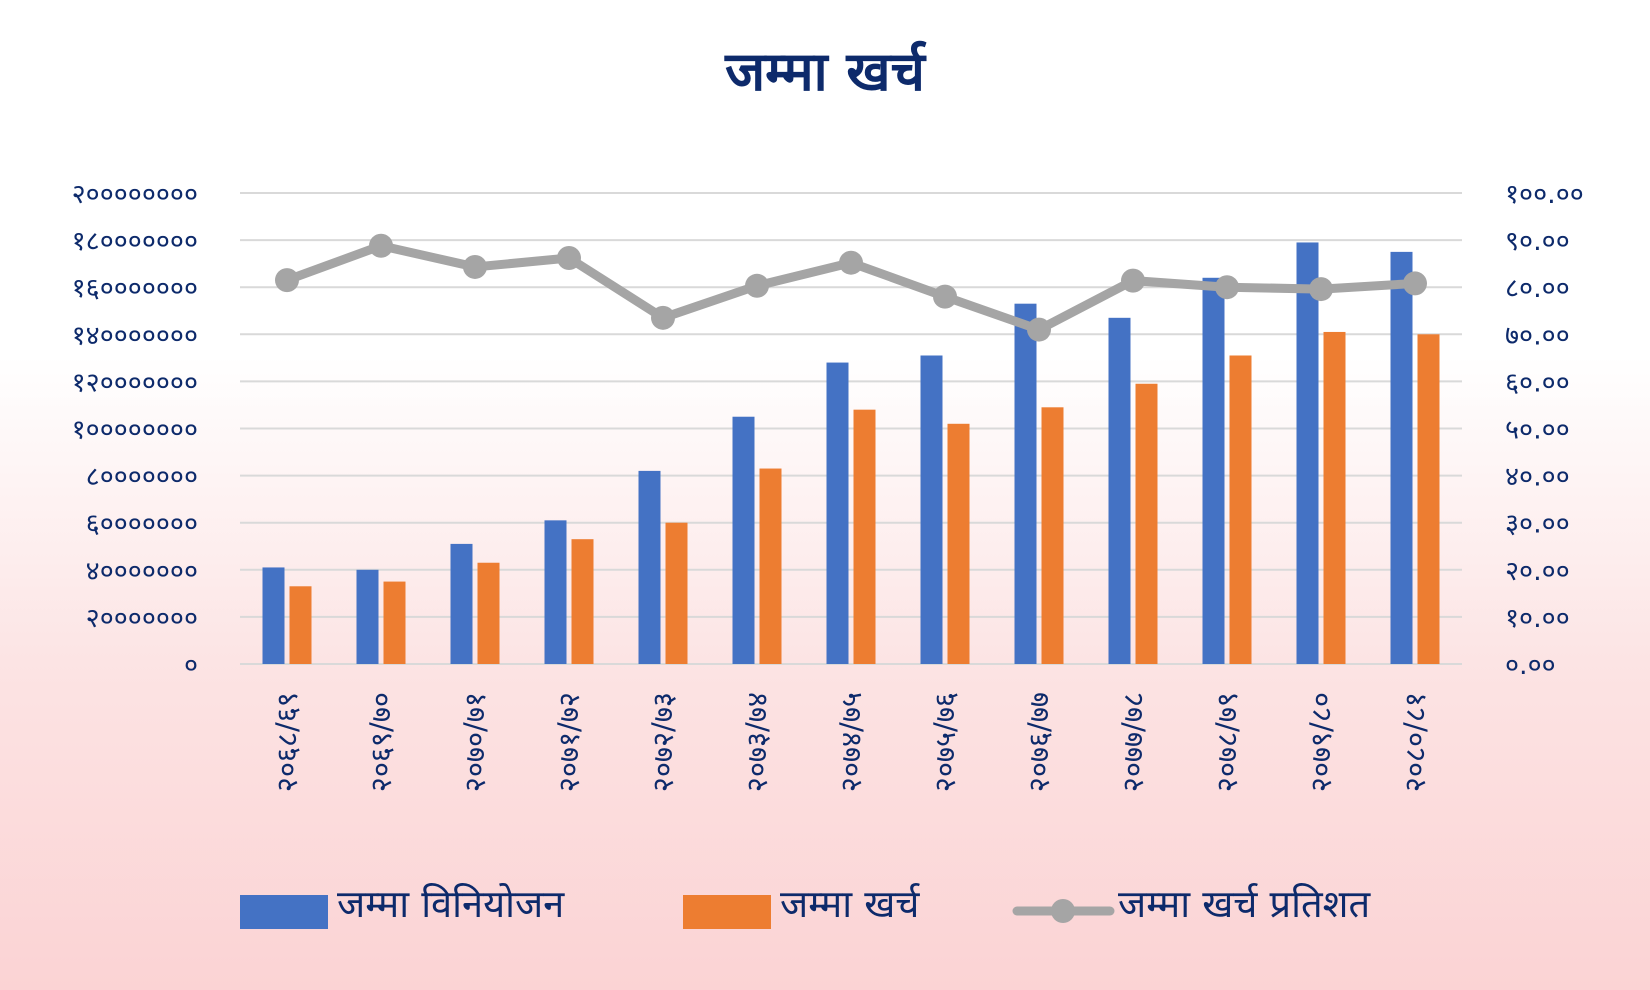 Image resolution: width=1650 pixels, height=990 pixels. I want to click on x-tick-label: २०७४/७५, so click(851, 742).